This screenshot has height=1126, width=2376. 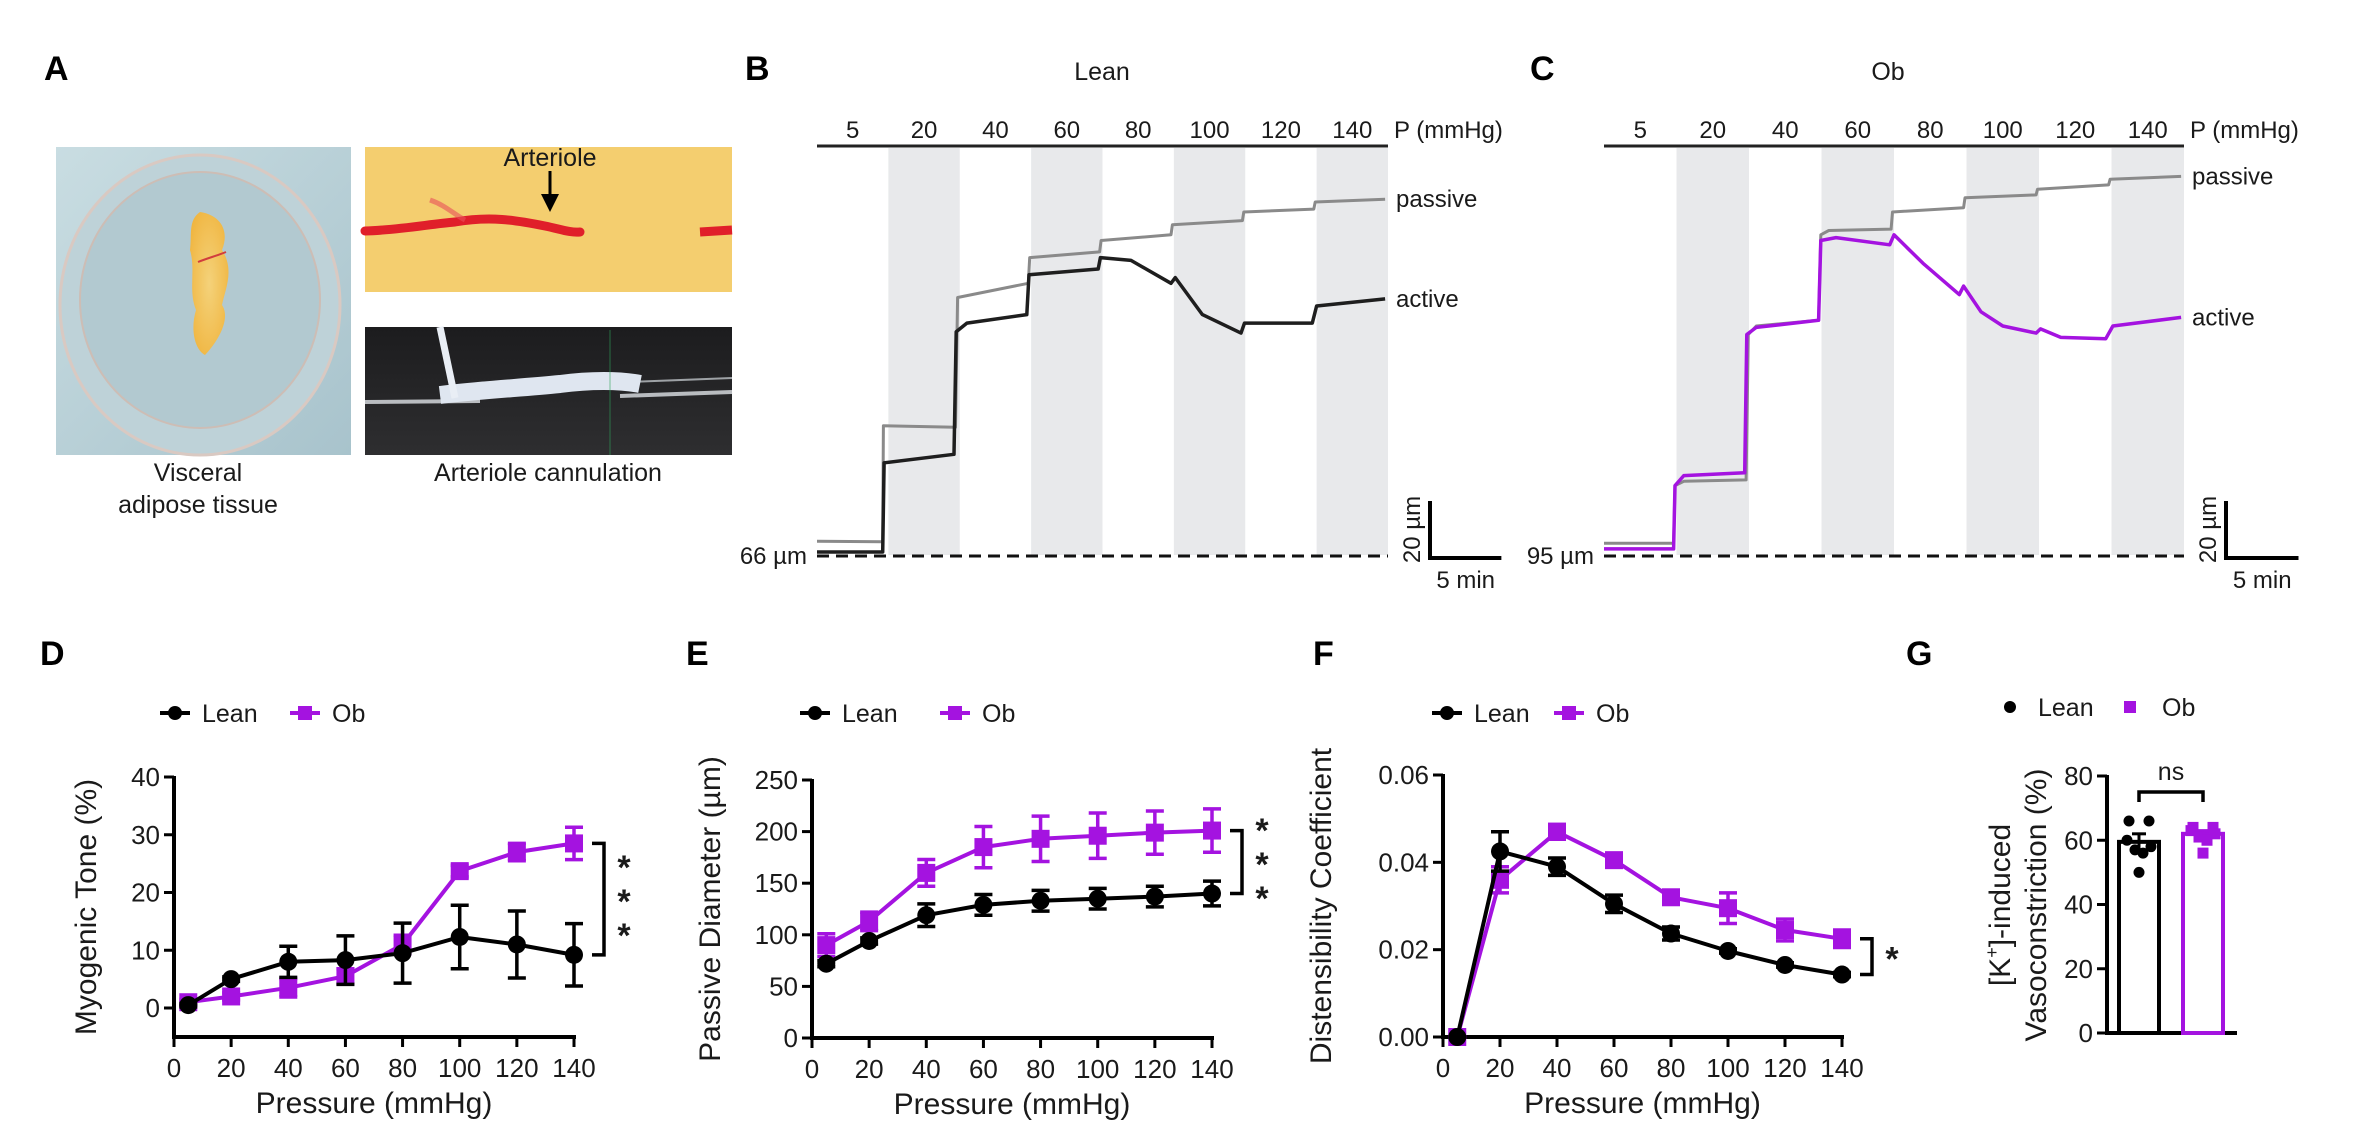 What do you see at coordinates (198, 473) in the screenshot?
I see `caption-visceral: Visceral` at bounding box center [198, 473].